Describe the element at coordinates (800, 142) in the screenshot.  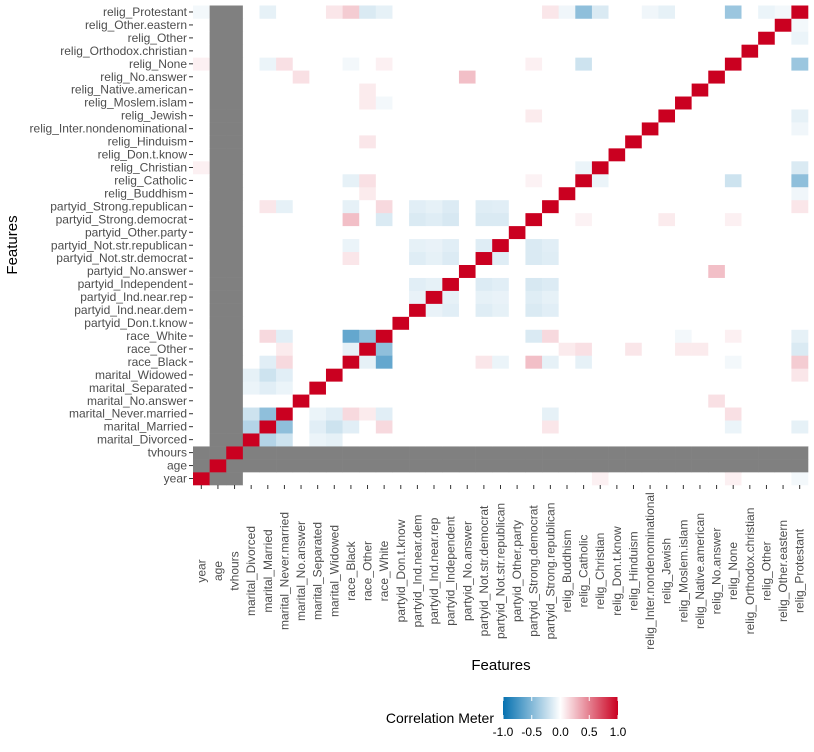
I see `heatmap-cell-relig_Hinduism-relig_Protestant` at that location.